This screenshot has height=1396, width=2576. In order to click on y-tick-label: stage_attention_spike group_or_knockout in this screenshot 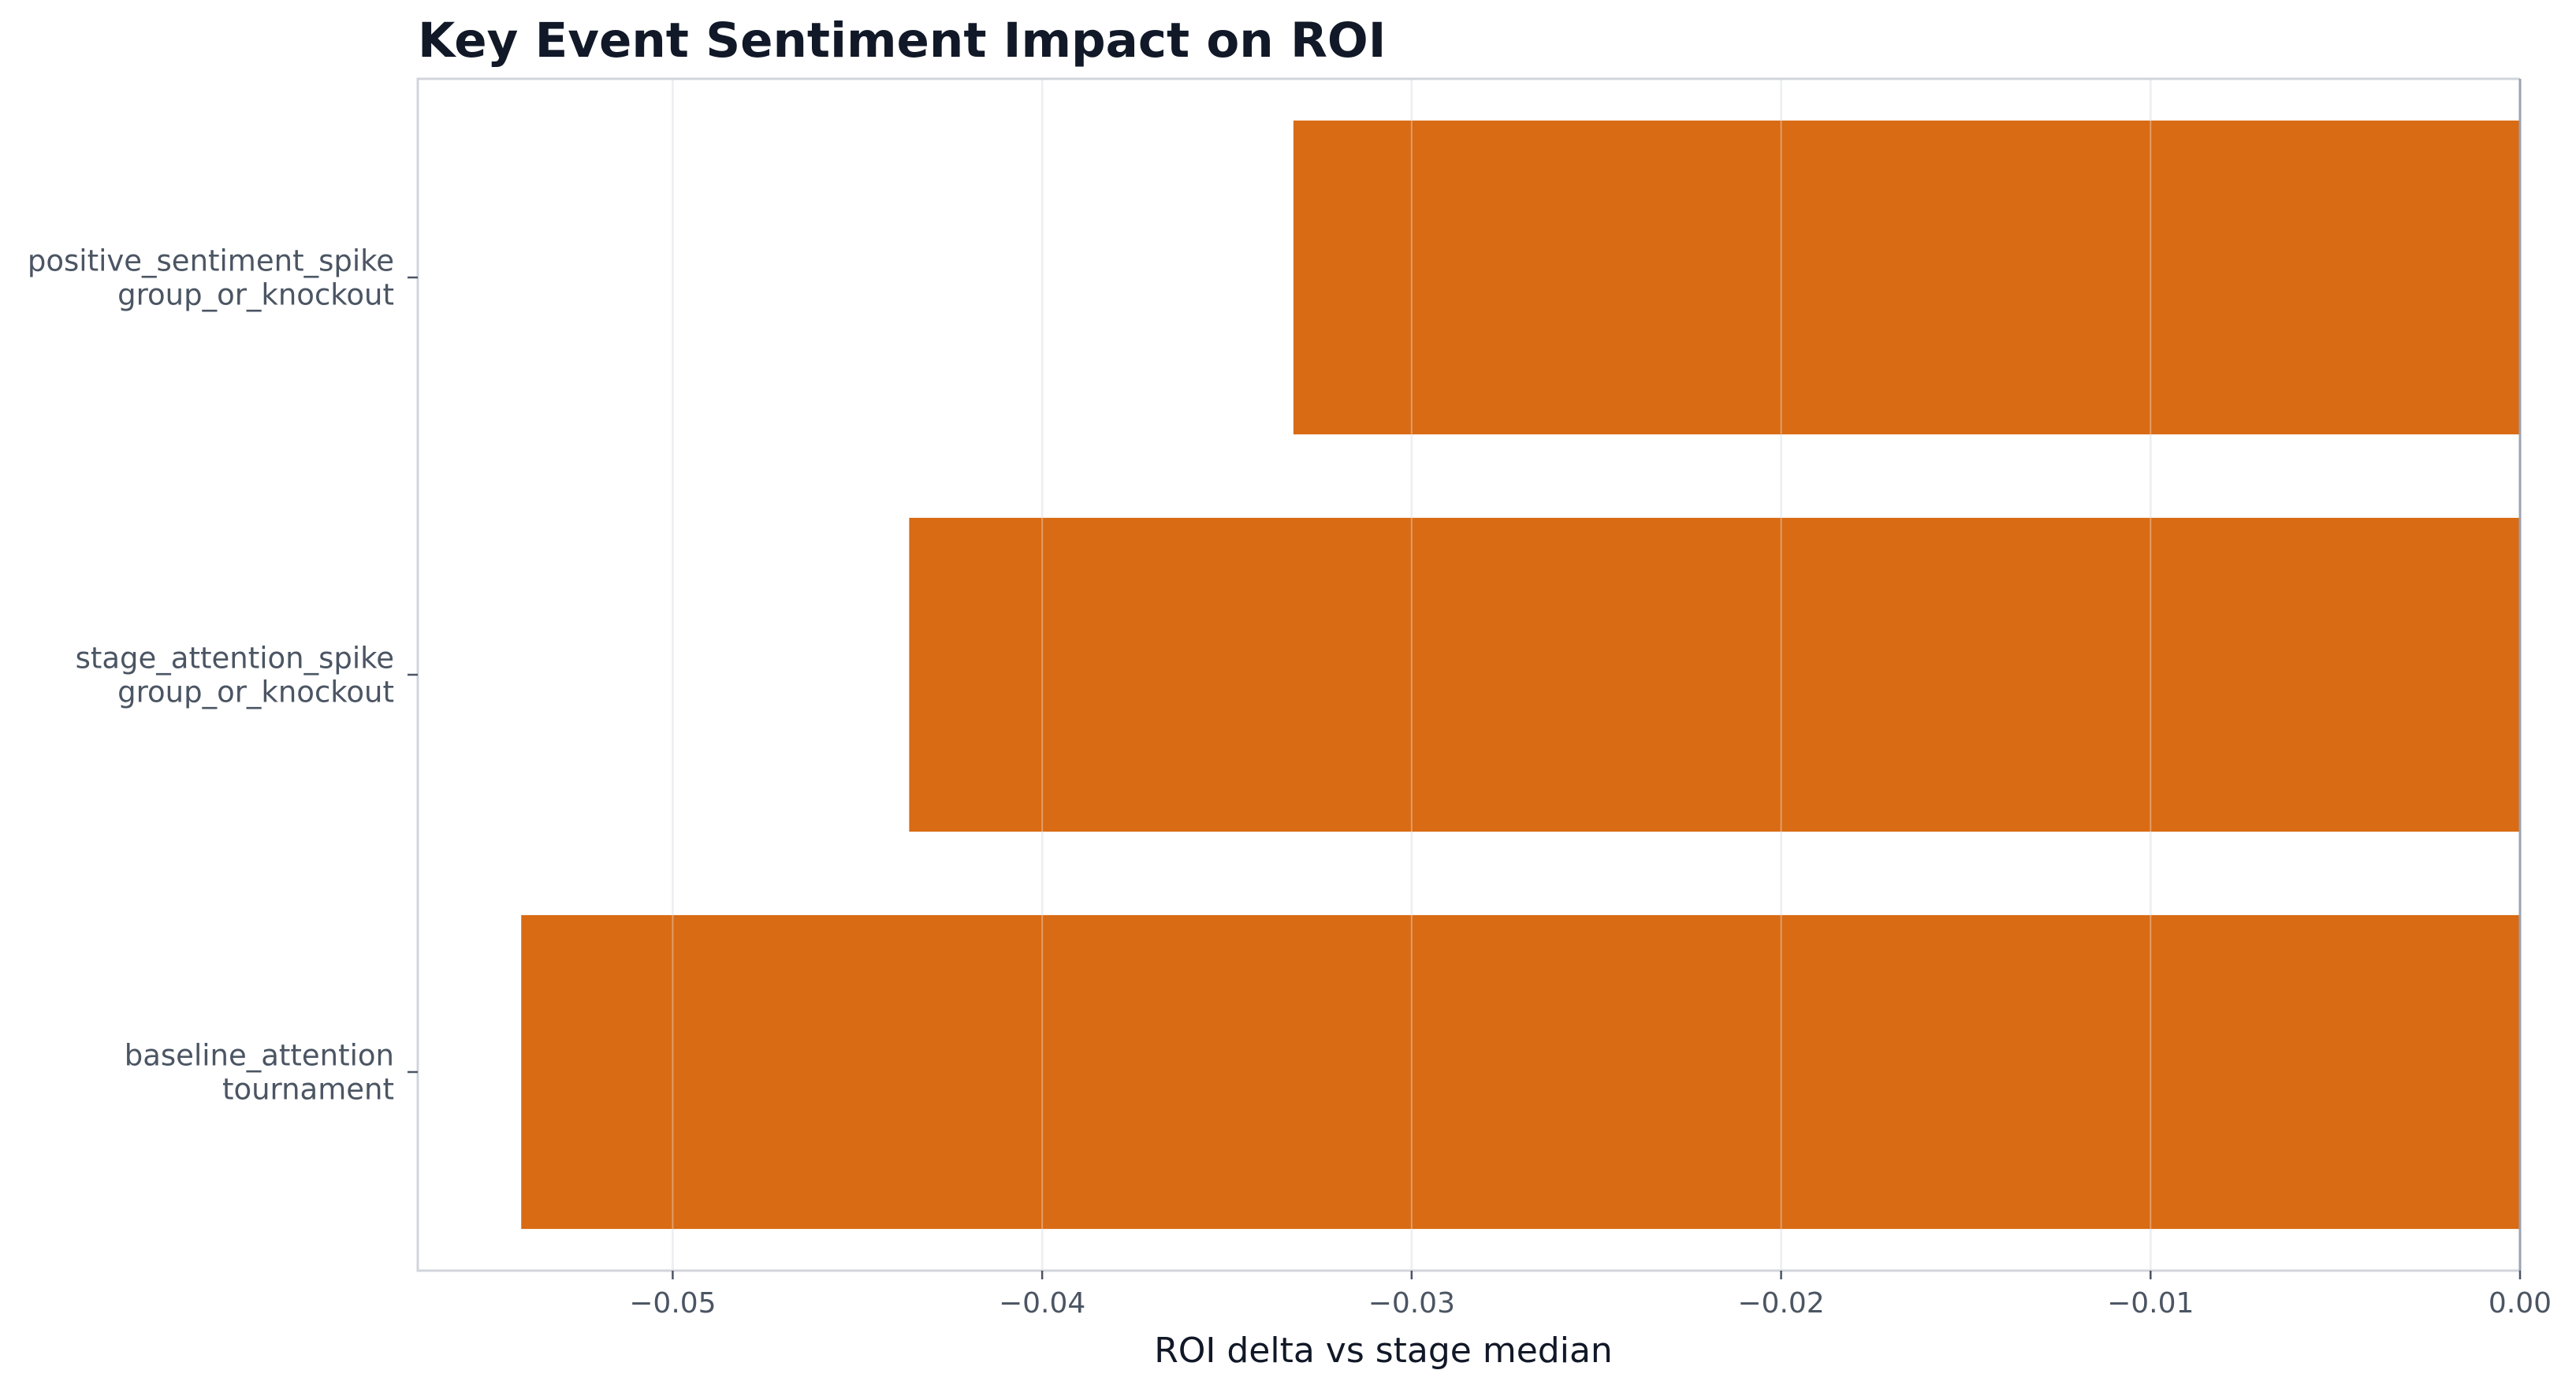, I will do `click(235, 675)`.